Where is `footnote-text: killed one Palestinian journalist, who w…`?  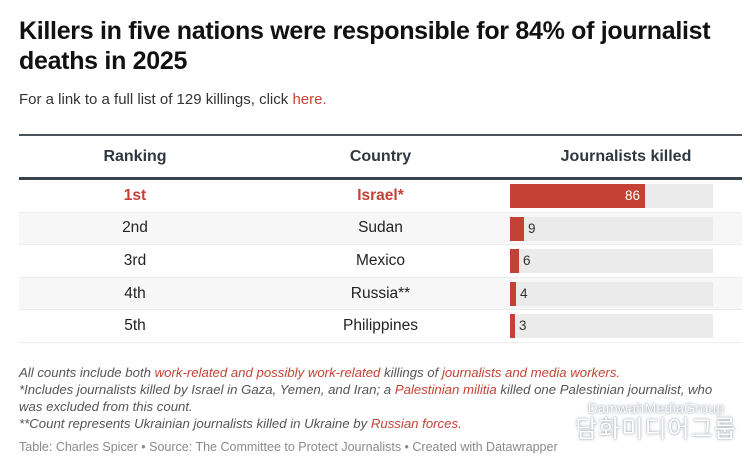 footnote-text: killed one Palestinian journalist, who w… is located at coordinates (366, 398).